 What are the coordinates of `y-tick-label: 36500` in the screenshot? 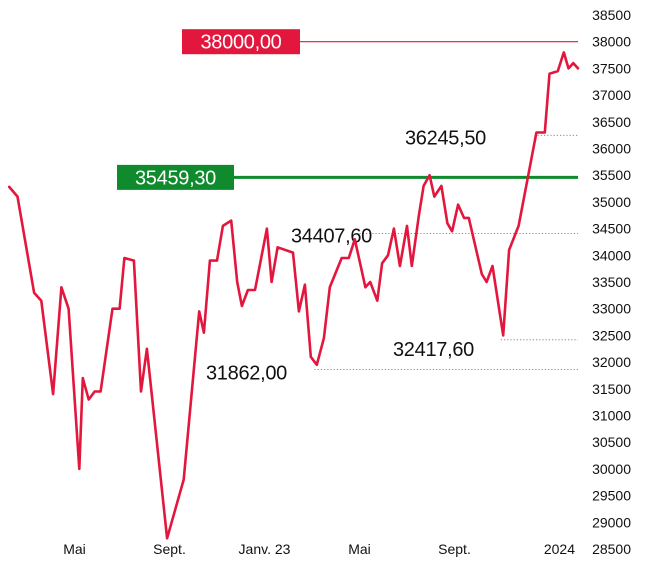 It's located at (611, 122).